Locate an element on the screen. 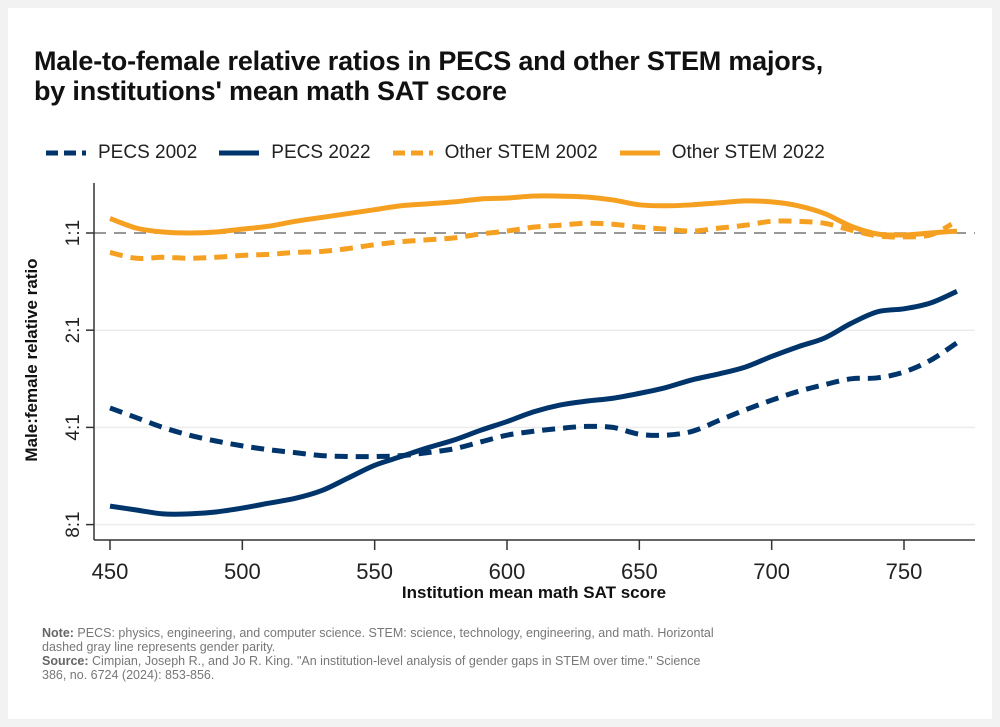 This screenshot has height=727, width=1000. y-axis-label: Male:female relative ratio is located at coordinates (31, 360).